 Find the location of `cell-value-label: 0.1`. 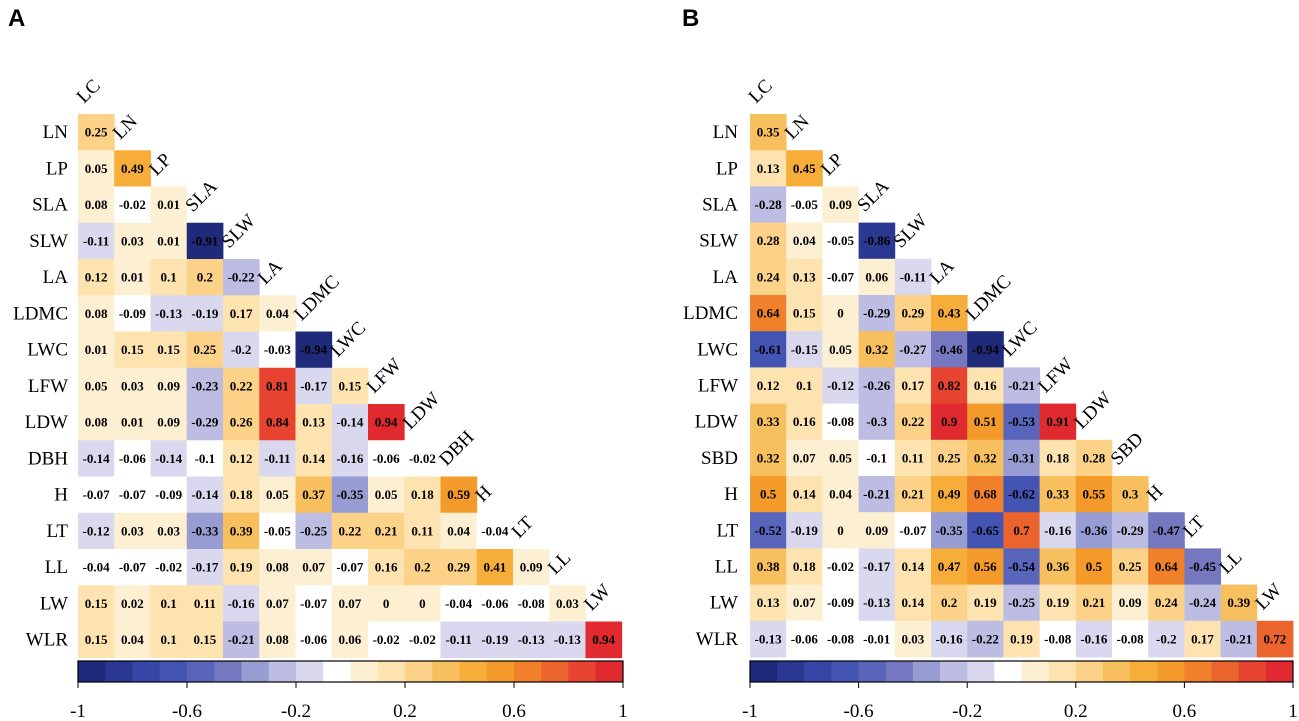

cell-value-label: 0.1 is located at coordinates (169, 639).